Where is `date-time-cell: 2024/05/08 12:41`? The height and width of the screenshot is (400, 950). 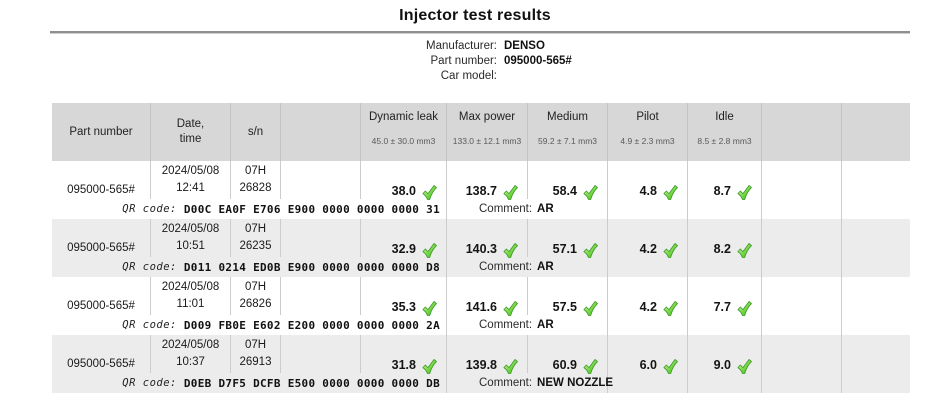
date-time-cell: 2024/05/08 12:41 is located at coordinates (191, 180).